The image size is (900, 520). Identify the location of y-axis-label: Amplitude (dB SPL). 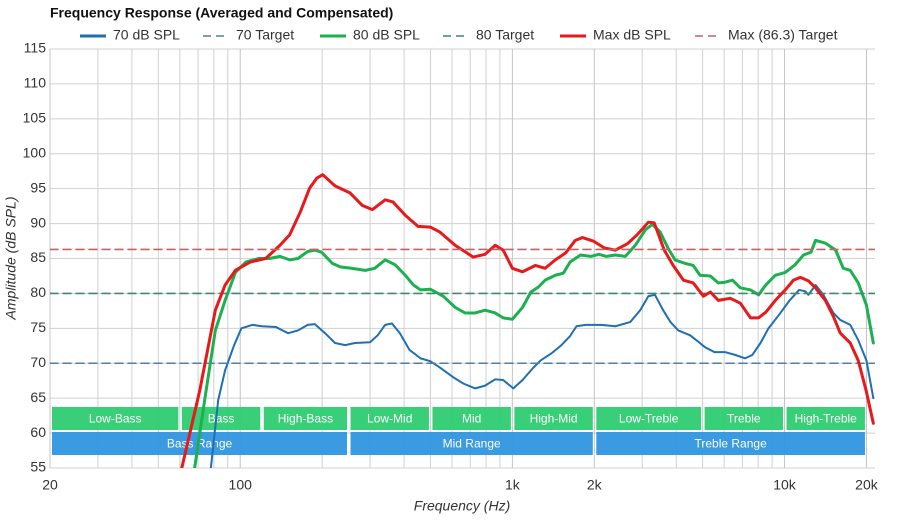
(11, 259).